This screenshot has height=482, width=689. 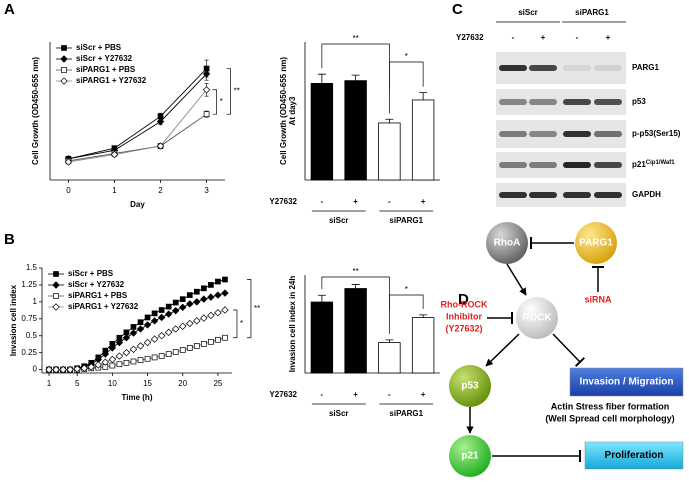 What do you see at coordinates (35, 111) in the screenshot?
I see `y-axis-label: Cell Growth (OD450-655 nm)` at bounding box center [35, 111].